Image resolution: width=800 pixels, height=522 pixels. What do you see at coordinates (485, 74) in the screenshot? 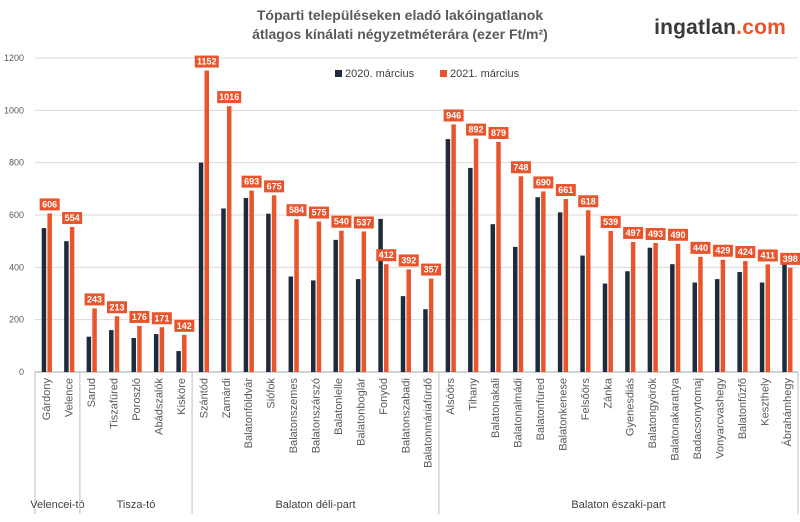
I see `legend-label-2021: 2021. március` at bounding box center [485, 74].